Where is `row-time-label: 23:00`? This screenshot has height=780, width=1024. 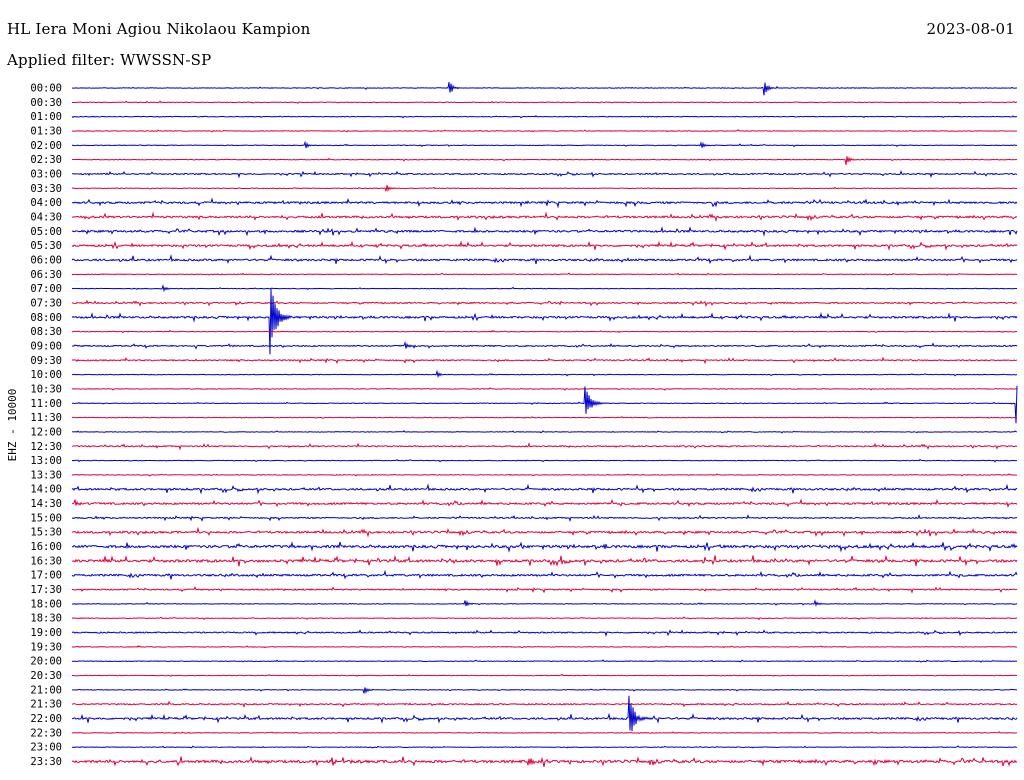 row-time-label: 23:00 is located at coordinates (46, 748).